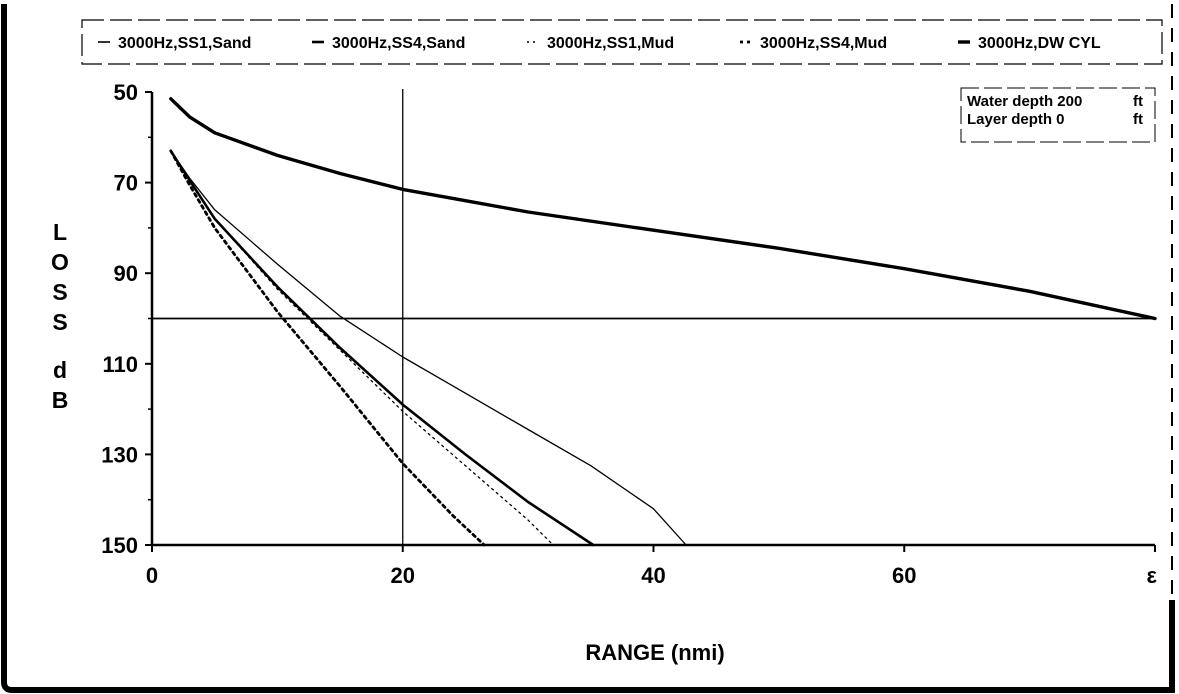  I want to click on y-tick-label: 70, so click(126, 183).